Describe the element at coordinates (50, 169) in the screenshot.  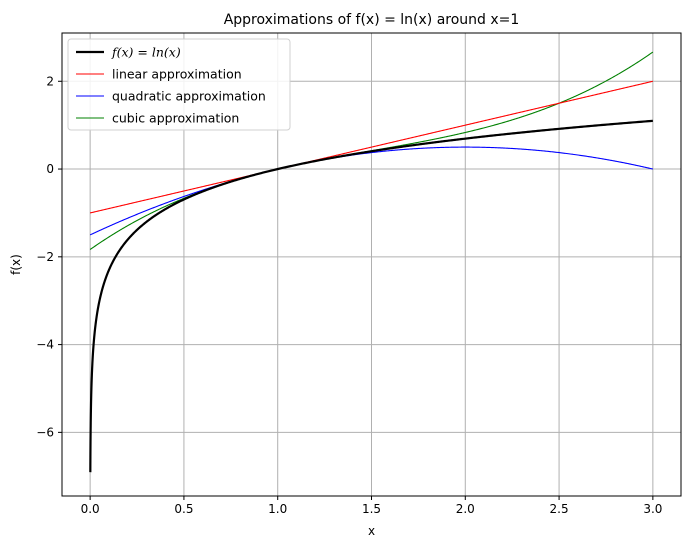
I see `y-tick-label: 0` at that location.